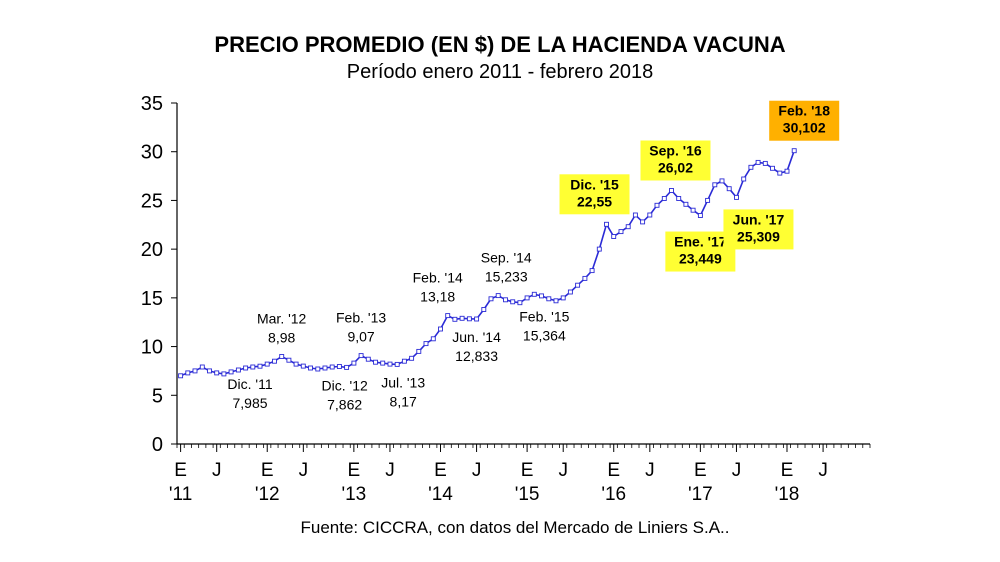  I want to click on annotation-value: 12,833, so click(476, 356).